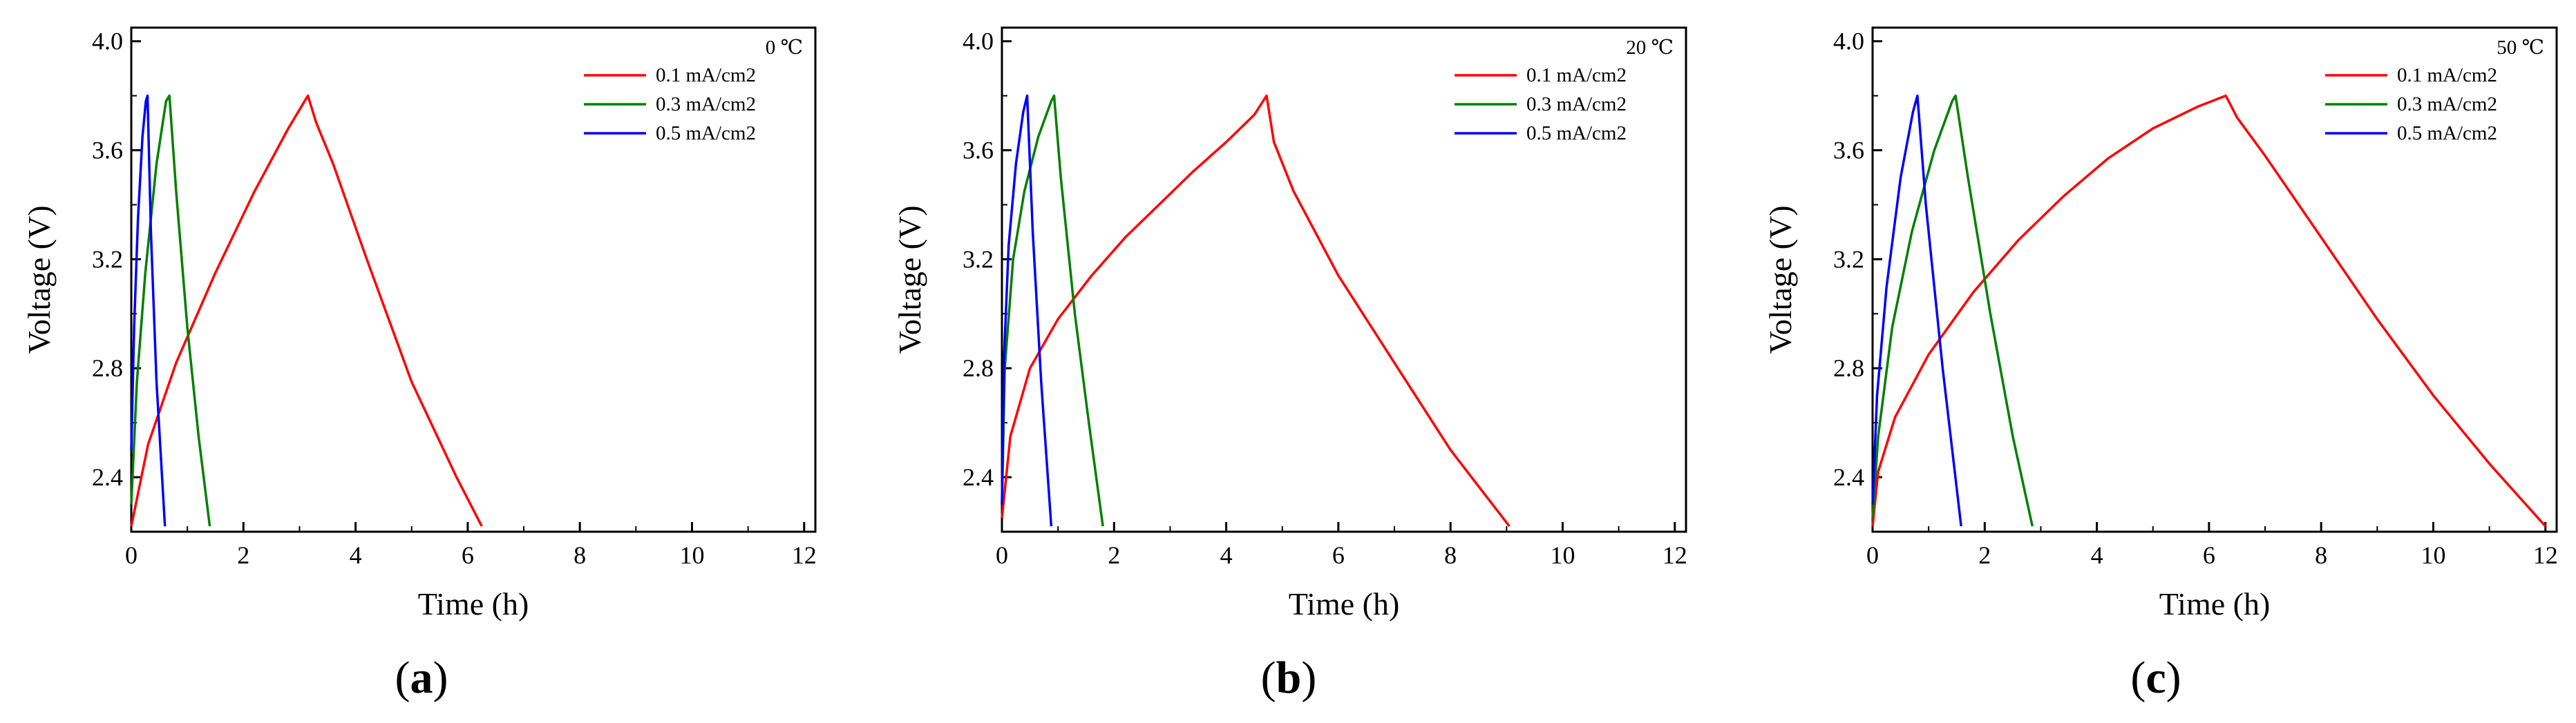 This screenshot has height=723, width=2576. Describe the element at coordinates (2520, 48) in the screenshot. I see `legend-title: 50 ℃` at that location.